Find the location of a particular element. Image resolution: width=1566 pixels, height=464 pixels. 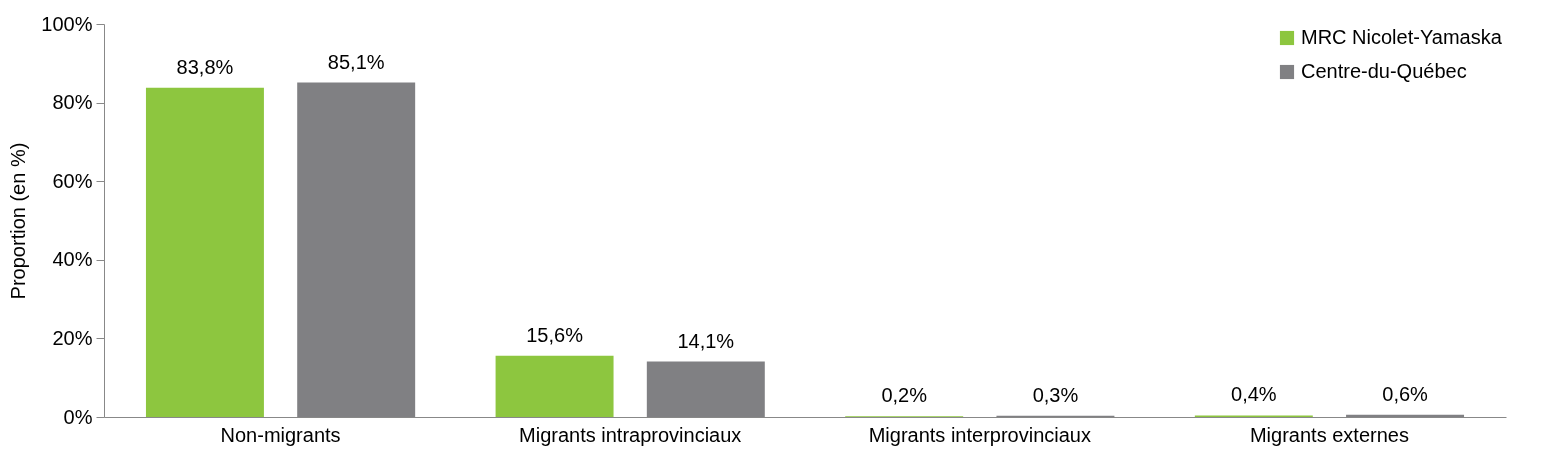

x-tick-label: Migrants interprovinciaux is located at coordinates (979, 434).